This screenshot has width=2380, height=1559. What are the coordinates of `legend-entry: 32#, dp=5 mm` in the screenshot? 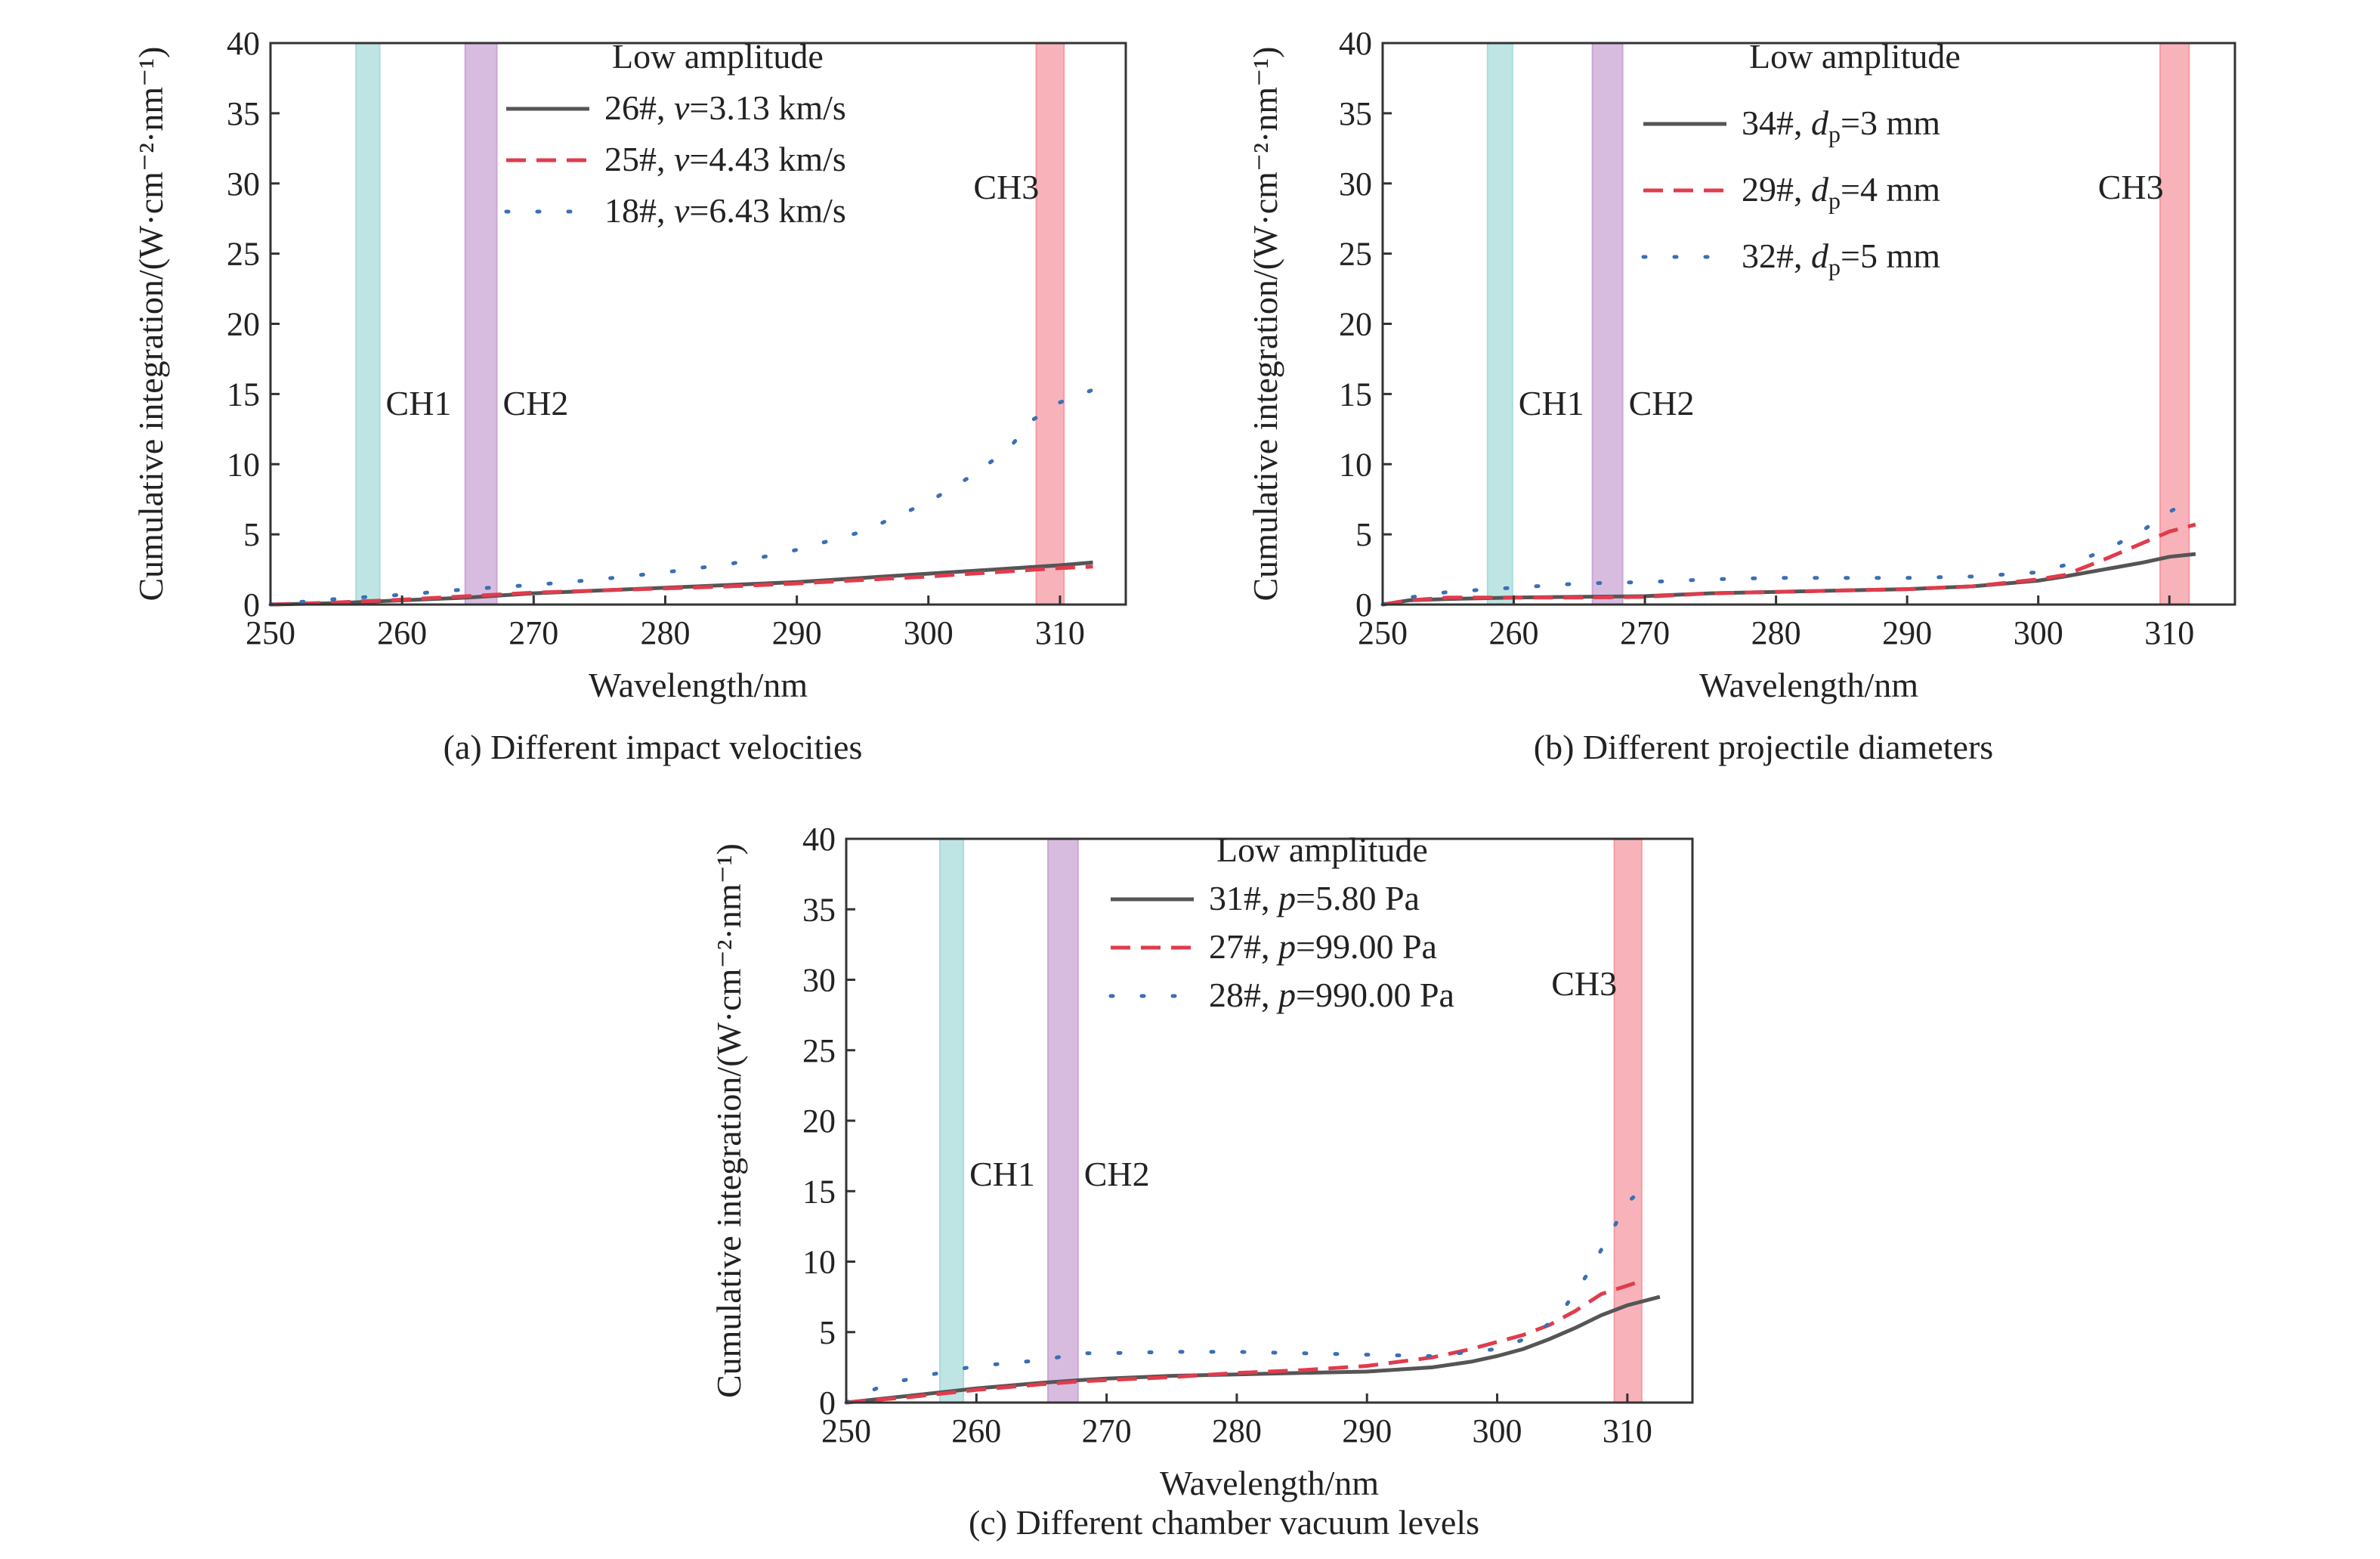 It's located at (1841, 259).